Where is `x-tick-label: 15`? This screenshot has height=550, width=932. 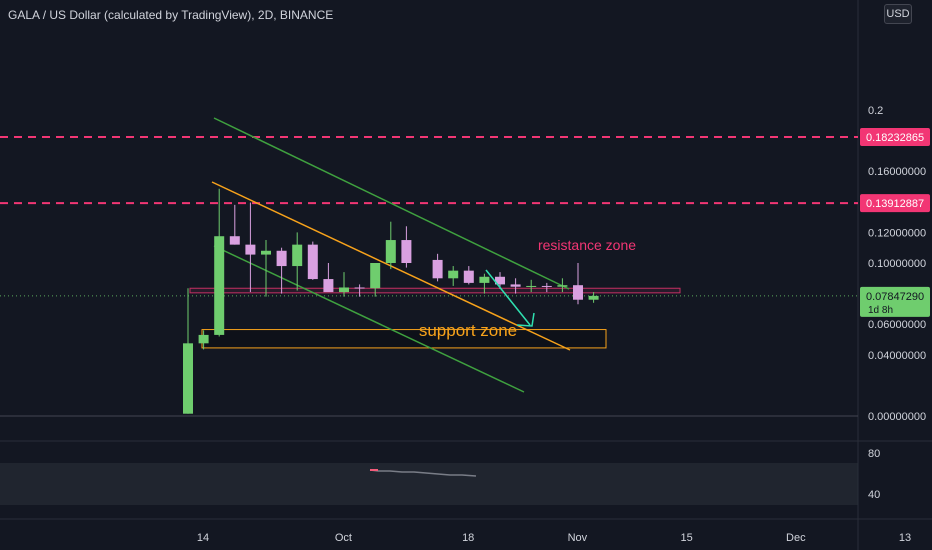
x-tick-label: 15 is located at coordinates (686, 538).